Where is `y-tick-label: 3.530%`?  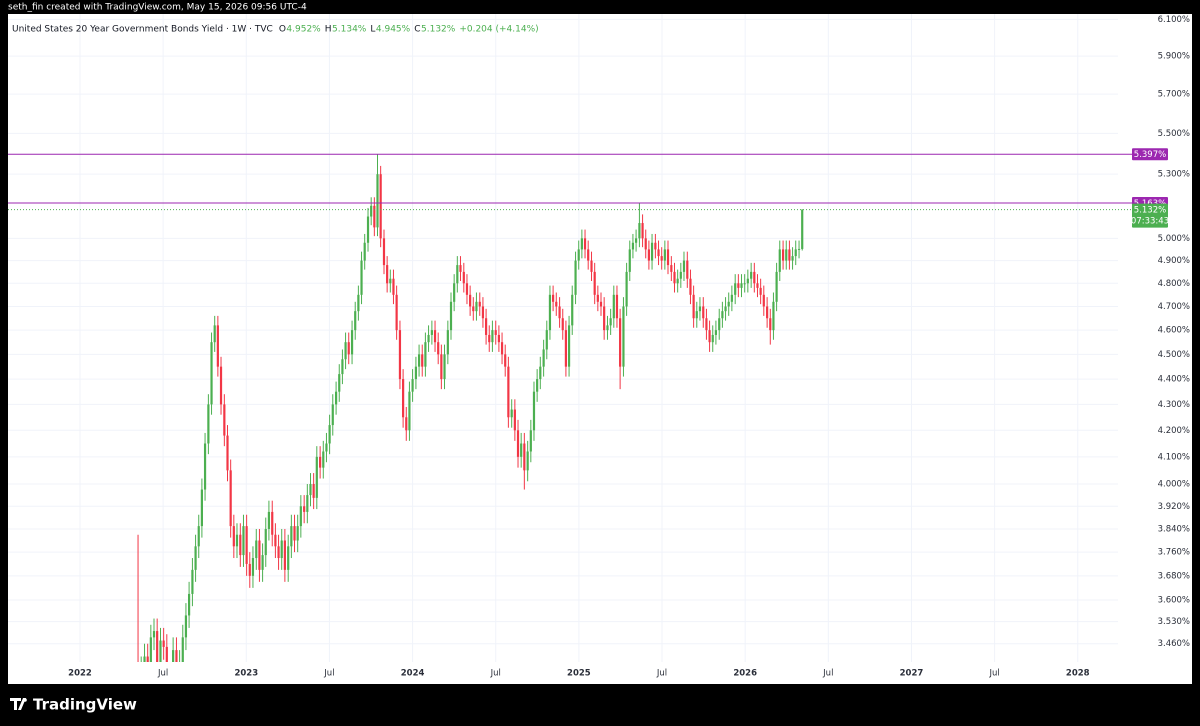 y-tick-label: 3.530% is located at coordinates (1174, 622).